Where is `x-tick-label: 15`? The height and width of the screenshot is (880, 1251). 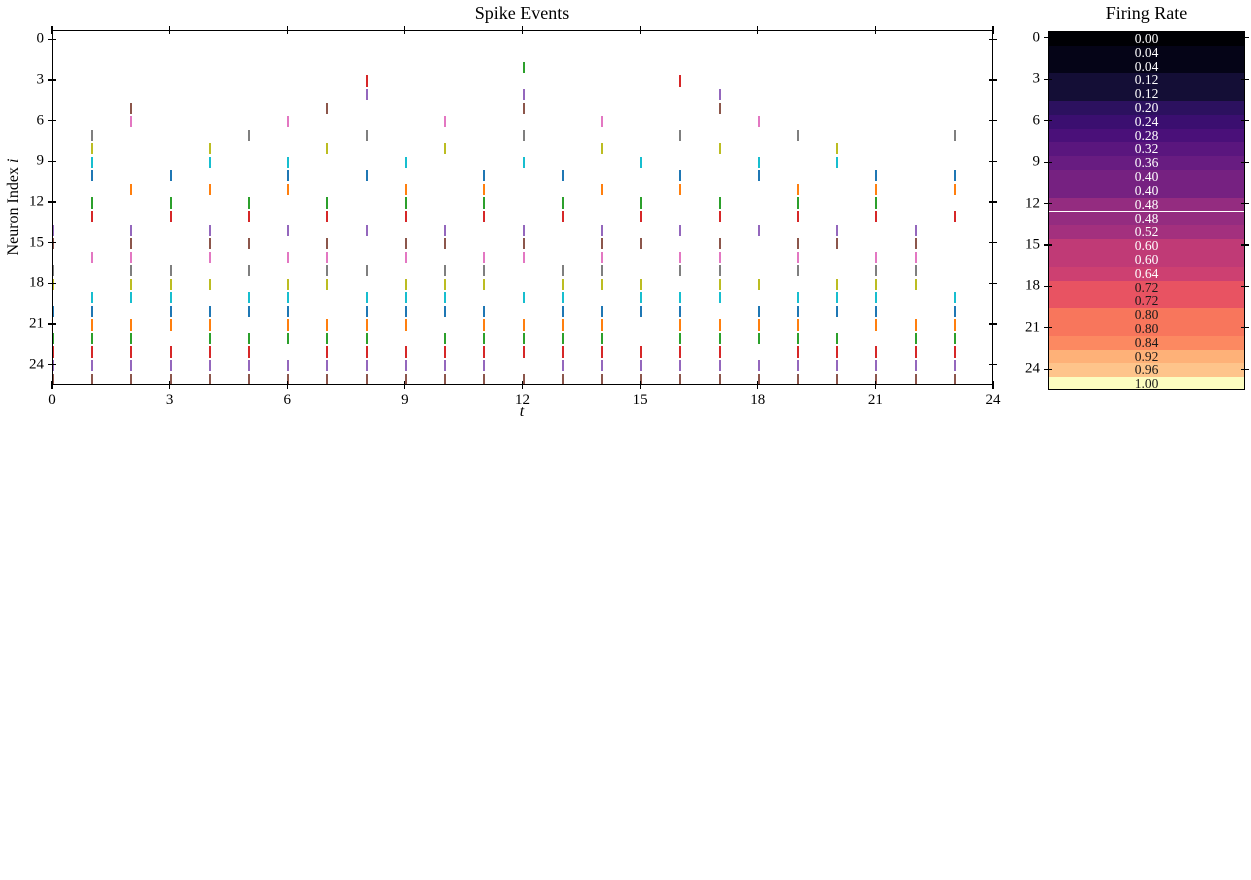 x-tick-label: 15 is located at coordinates (640, 400).